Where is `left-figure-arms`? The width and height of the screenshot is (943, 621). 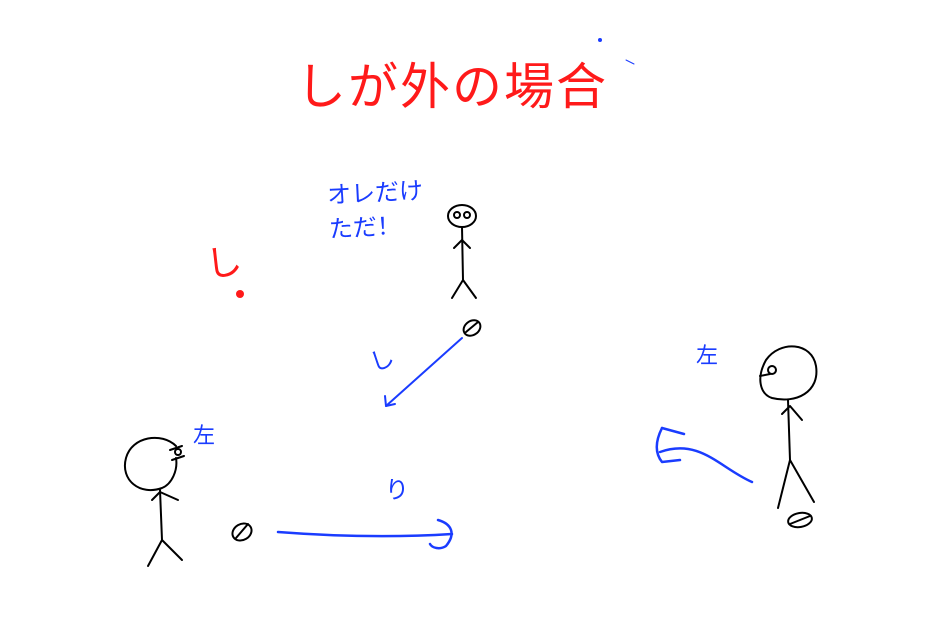 left-figure-arms is located at coordinates (165, 496).